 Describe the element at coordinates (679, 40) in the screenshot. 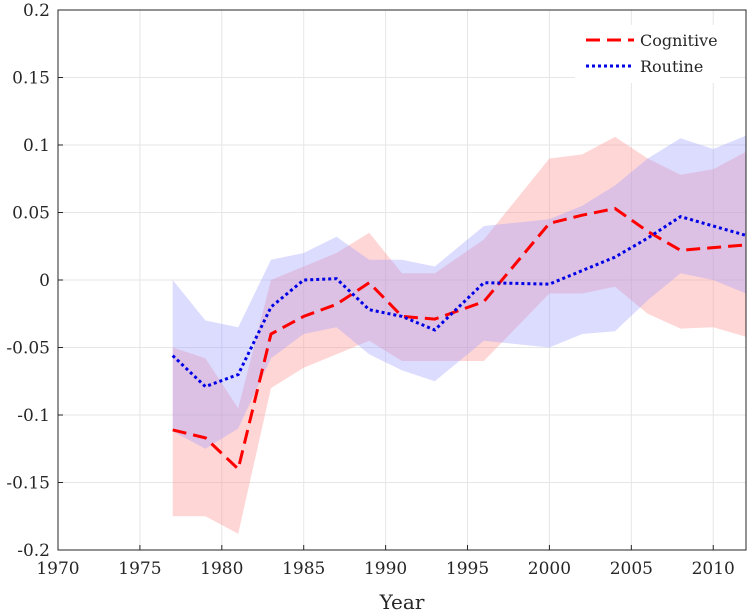

I see `legend-label-cognitive: Cognitive` at that location.